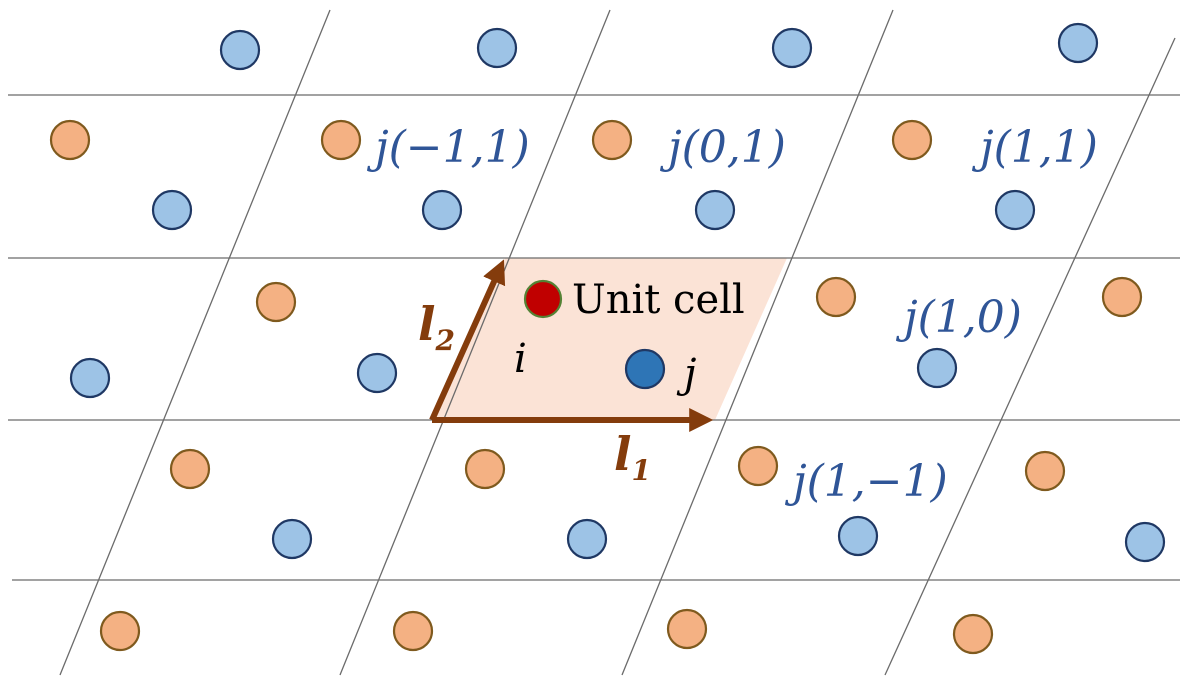  Describe the element at coordinates (543, 299) in the screenshot. I see `atom-i` at that location.